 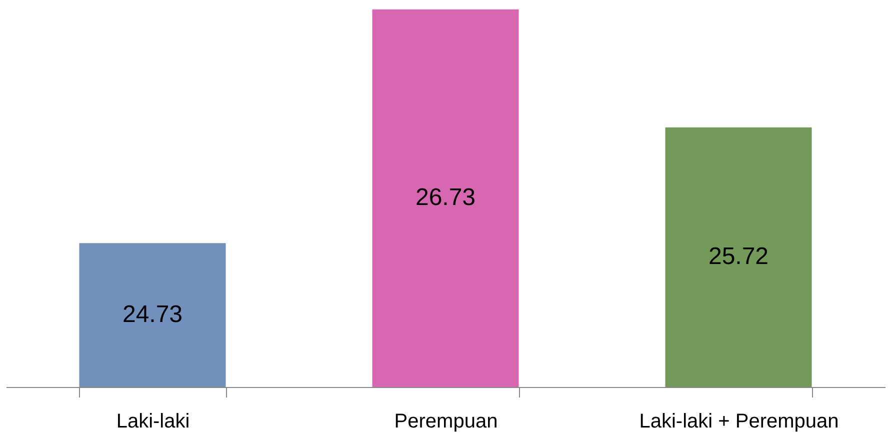 What do you see at coordinates (738, 256) in the screenshot?
I see `data-label: 25.72` at bounding box center [738, 256].